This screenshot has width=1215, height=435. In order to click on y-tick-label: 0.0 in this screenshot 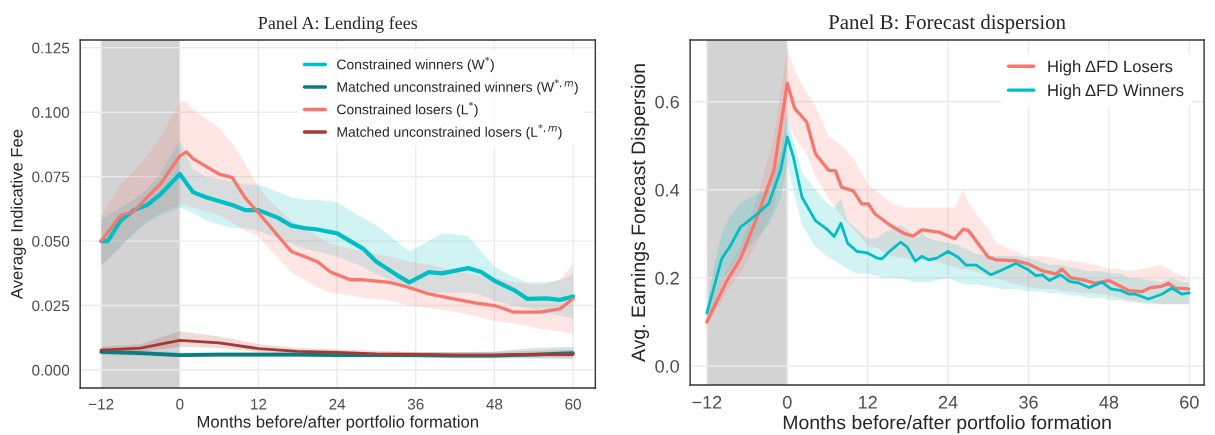, I will do `click(667, 366)`.